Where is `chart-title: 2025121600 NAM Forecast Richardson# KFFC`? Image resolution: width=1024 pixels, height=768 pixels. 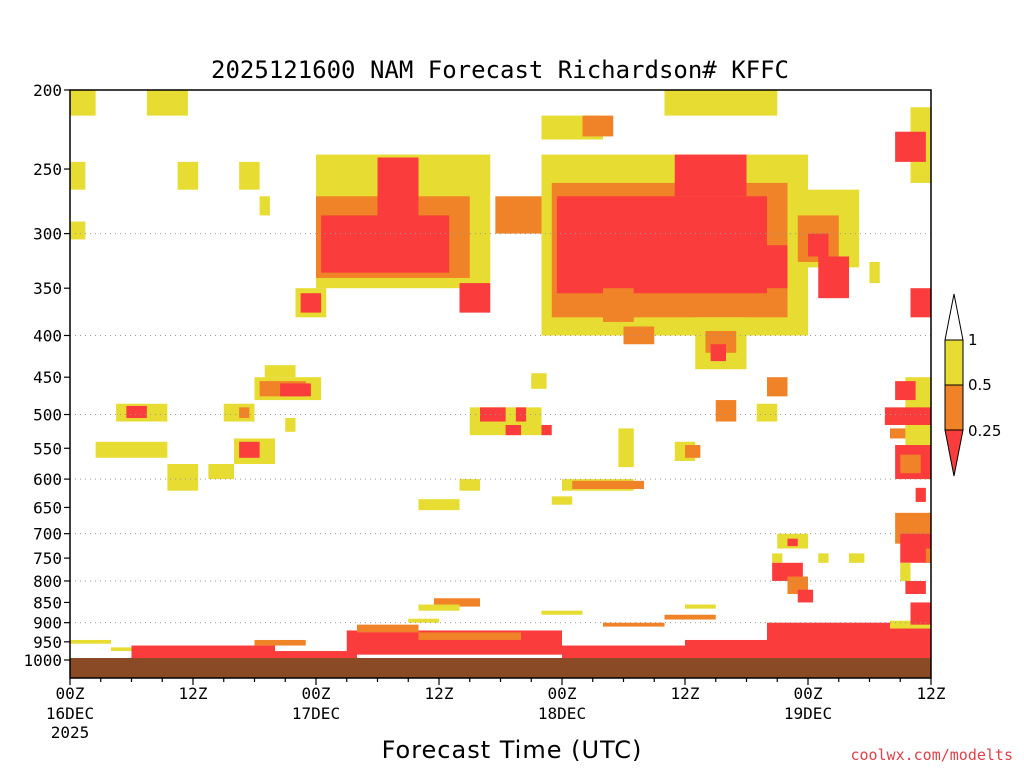 chart-title: 2025121600 NAM Forecast Richardson# KFFC is located at coordinates (500, 70).